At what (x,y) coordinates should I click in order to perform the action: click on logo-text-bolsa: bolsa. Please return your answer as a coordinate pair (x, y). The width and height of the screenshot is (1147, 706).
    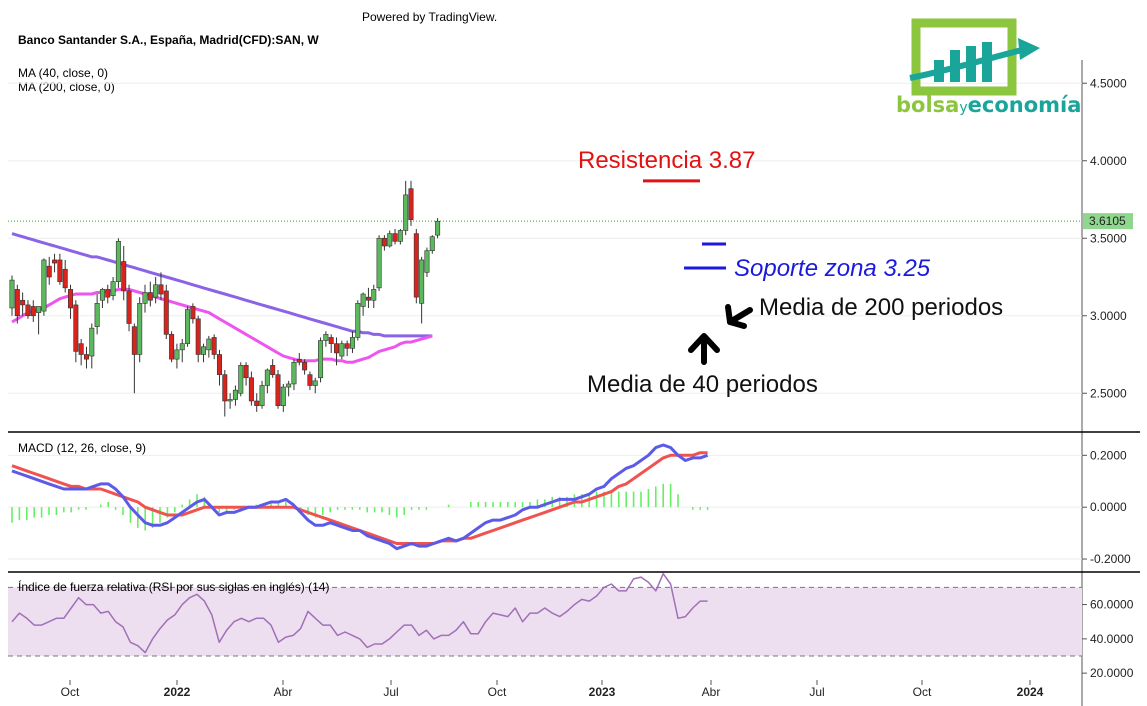
    Looking at the image, I should click on (927, 105).